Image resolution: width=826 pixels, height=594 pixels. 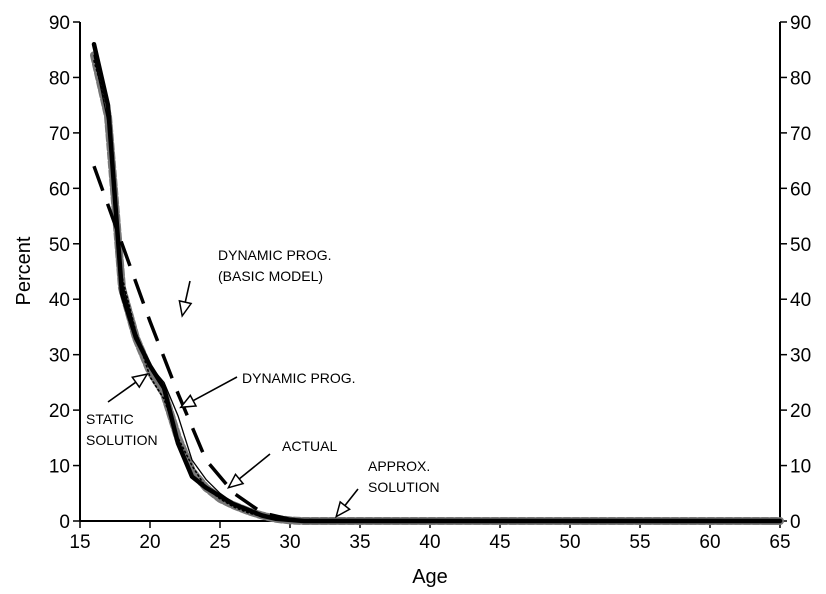 What do you see at coordinates (779, 542) in the screenshot?
I see `x-tick-label: 65` at bounding box center [779, 542].